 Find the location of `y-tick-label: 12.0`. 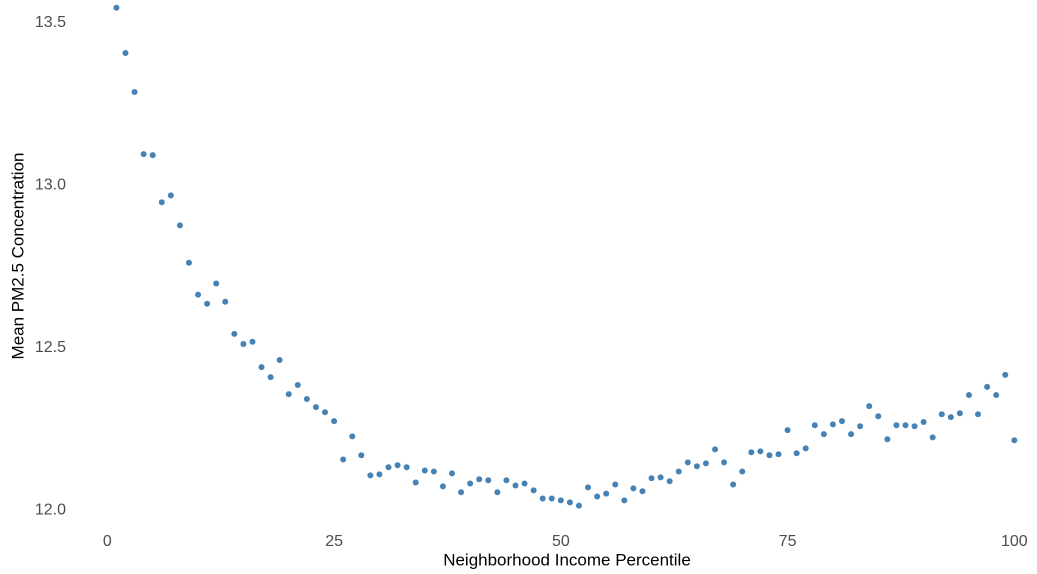

y-tick-label: 12.0 is located at coordinates (50, 510).